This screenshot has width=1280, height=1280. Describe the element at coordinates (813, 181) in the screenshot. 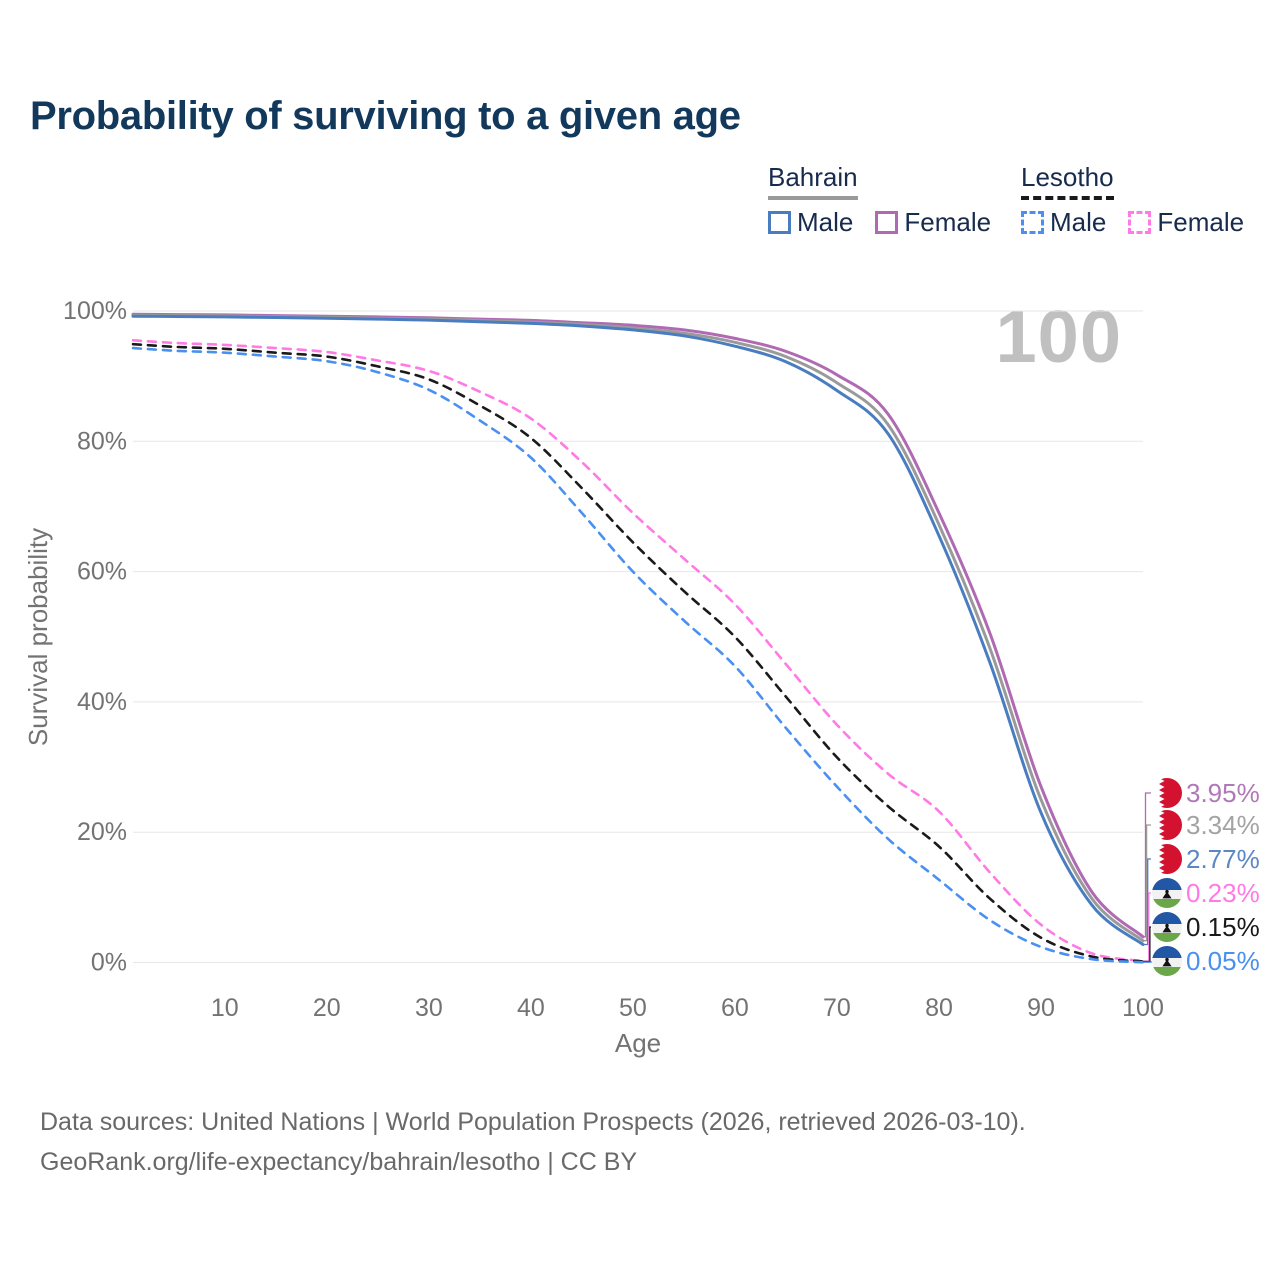

I see `legend-group-label-bahrain: Bahrain` at that location.